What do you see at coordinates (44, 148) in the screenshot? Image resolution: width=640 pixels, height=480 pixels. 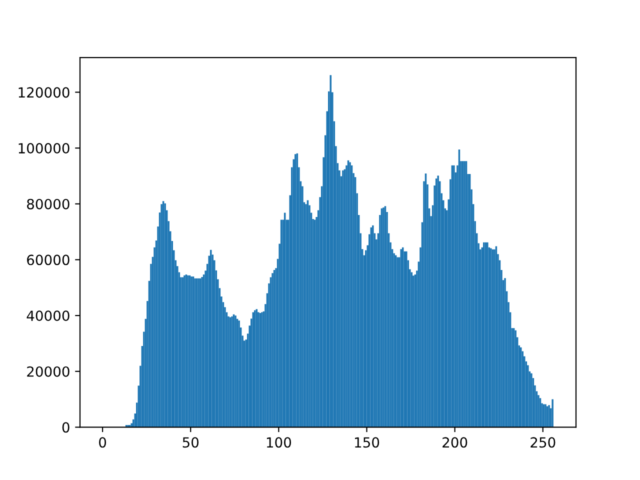 I see `y-tick-label: 100000` at bounding box center [44, 148].